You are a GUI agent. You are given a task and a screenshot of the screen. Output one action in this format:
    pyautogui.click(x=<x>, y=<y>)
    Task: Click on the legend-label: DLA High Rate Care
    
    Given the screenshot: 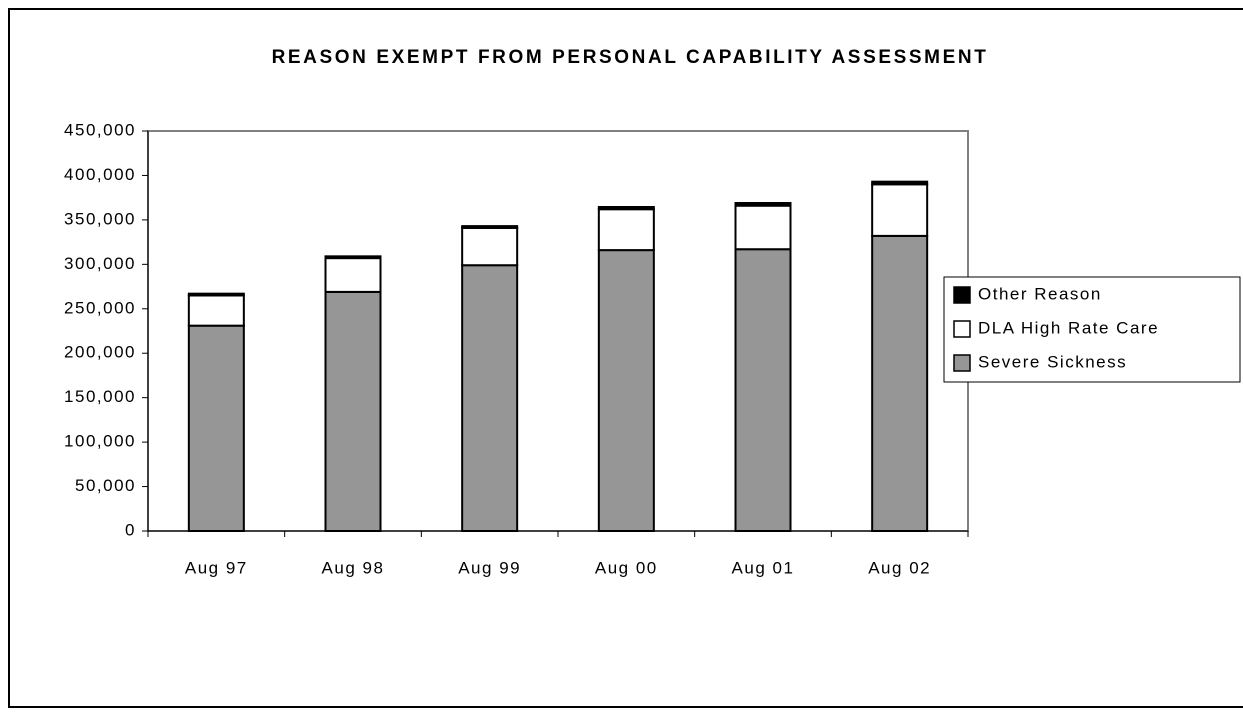 What is the action you would take?
    pyautogui.click(x=1068, y=327)
    